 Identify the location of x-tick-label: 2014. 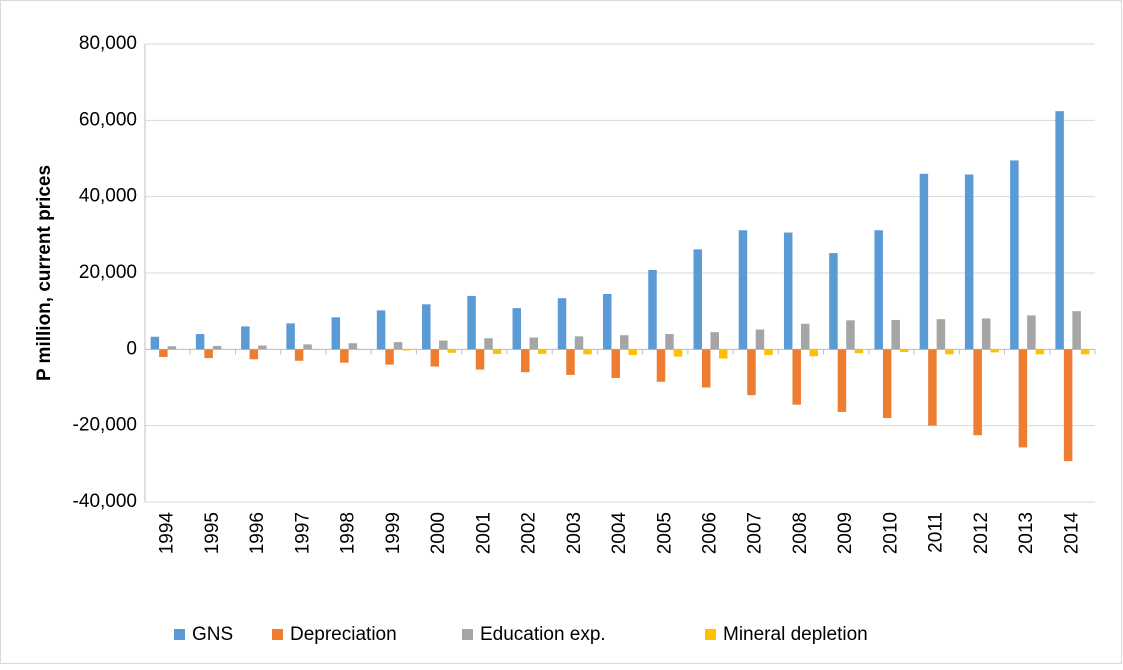
(1071, 533).